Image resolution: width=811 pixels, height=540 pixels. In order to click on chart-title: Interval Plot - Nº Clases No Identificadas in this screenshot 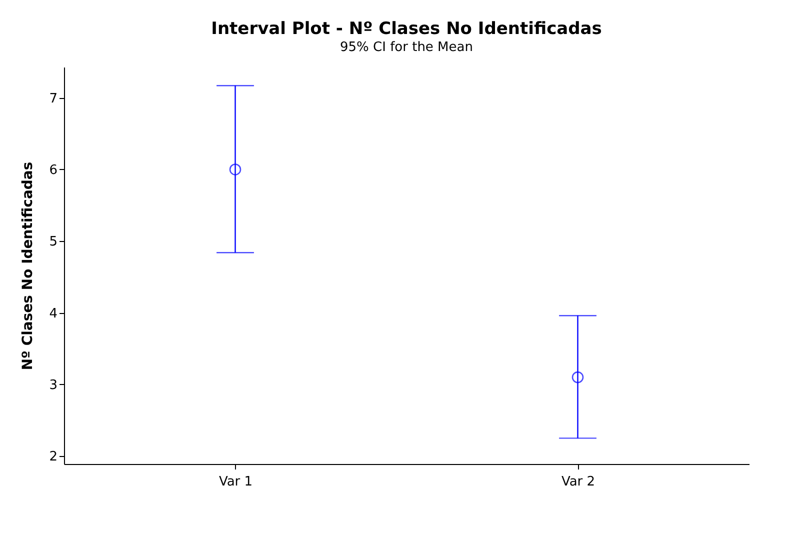, I will do `click(406, 29)`.